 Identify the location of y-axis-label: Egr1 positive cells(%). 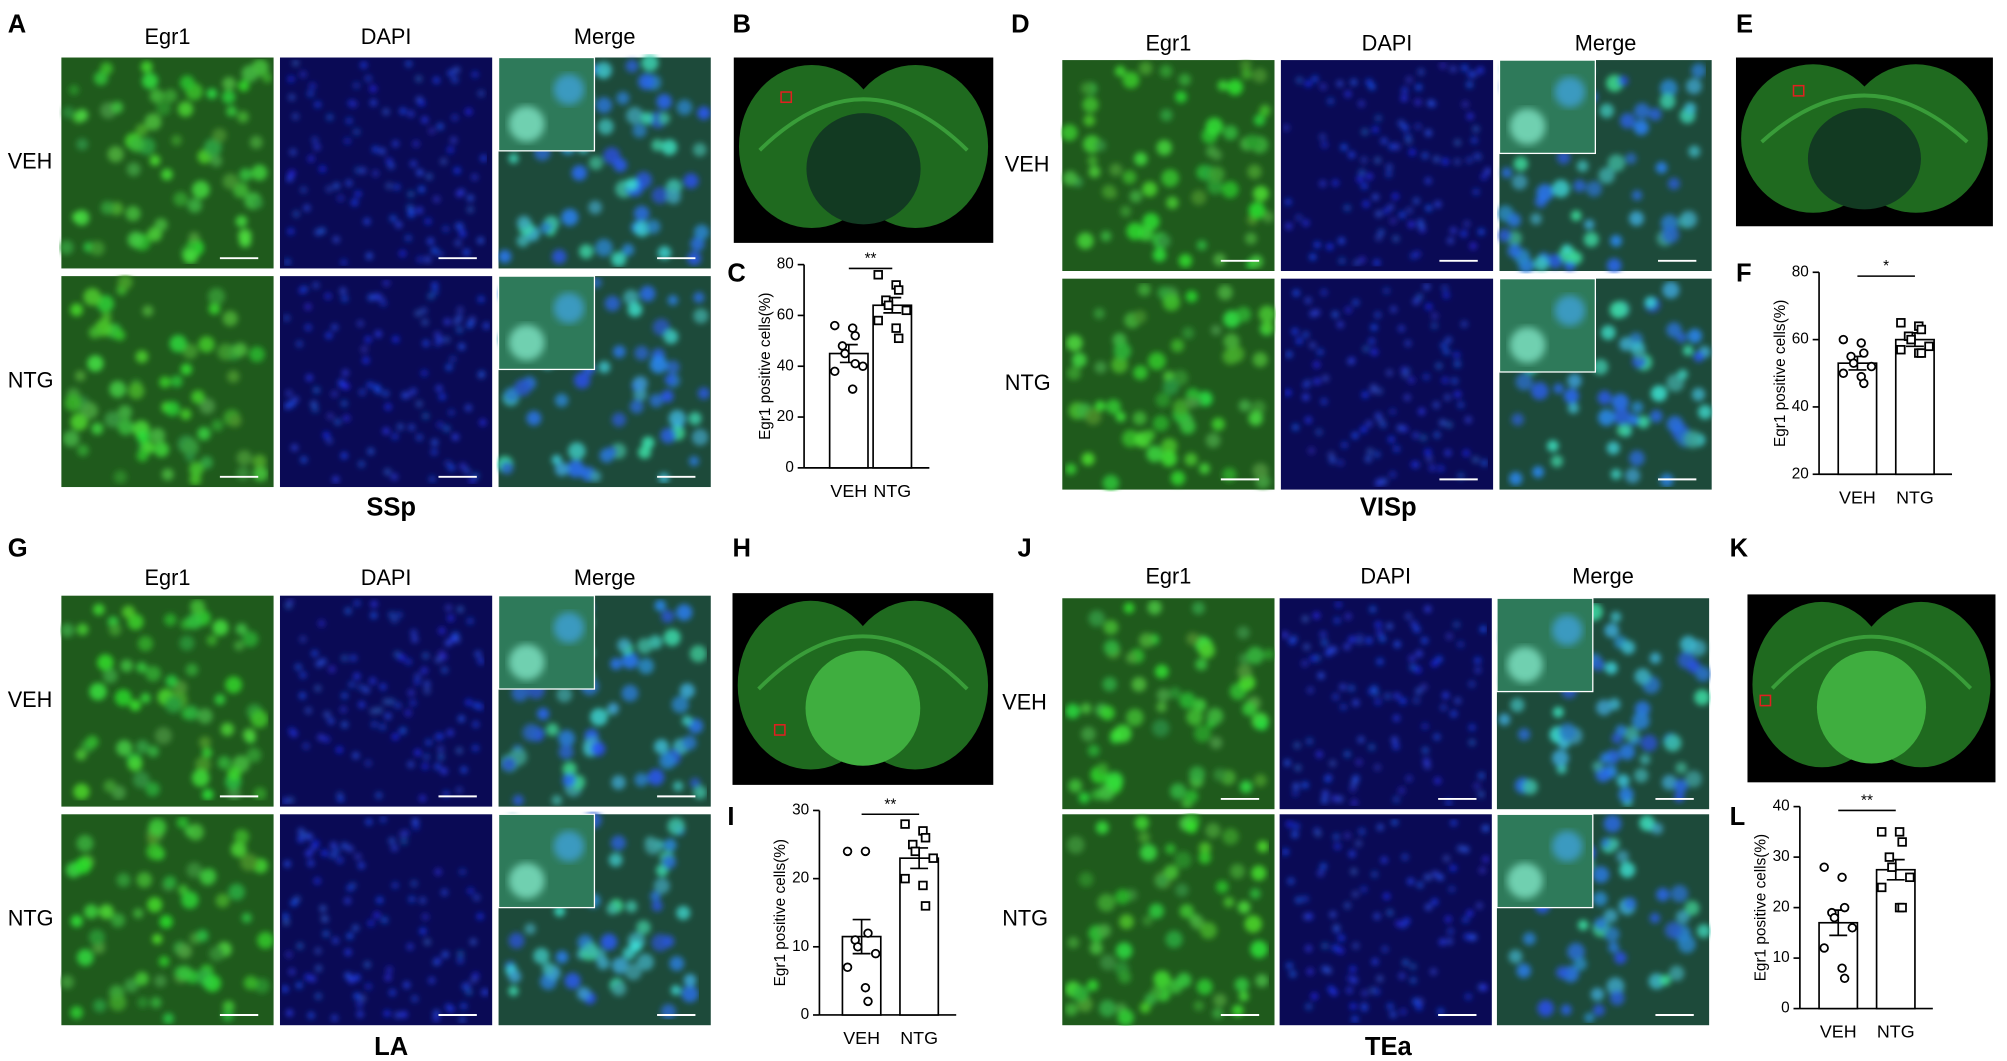
(765, 366).